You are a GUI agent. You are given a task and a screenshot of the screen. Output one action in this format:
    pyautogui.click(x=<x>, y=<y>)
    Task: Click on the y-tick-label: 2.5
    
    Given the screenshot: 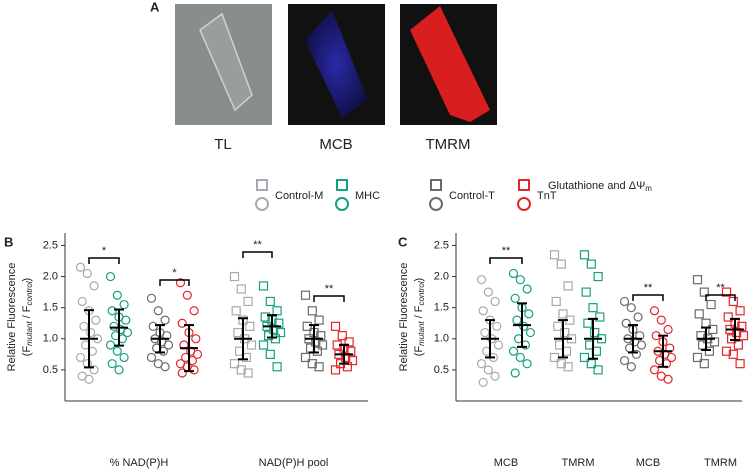 What is the action you would take?
    pyautogui.click(x=50, y=245)
    